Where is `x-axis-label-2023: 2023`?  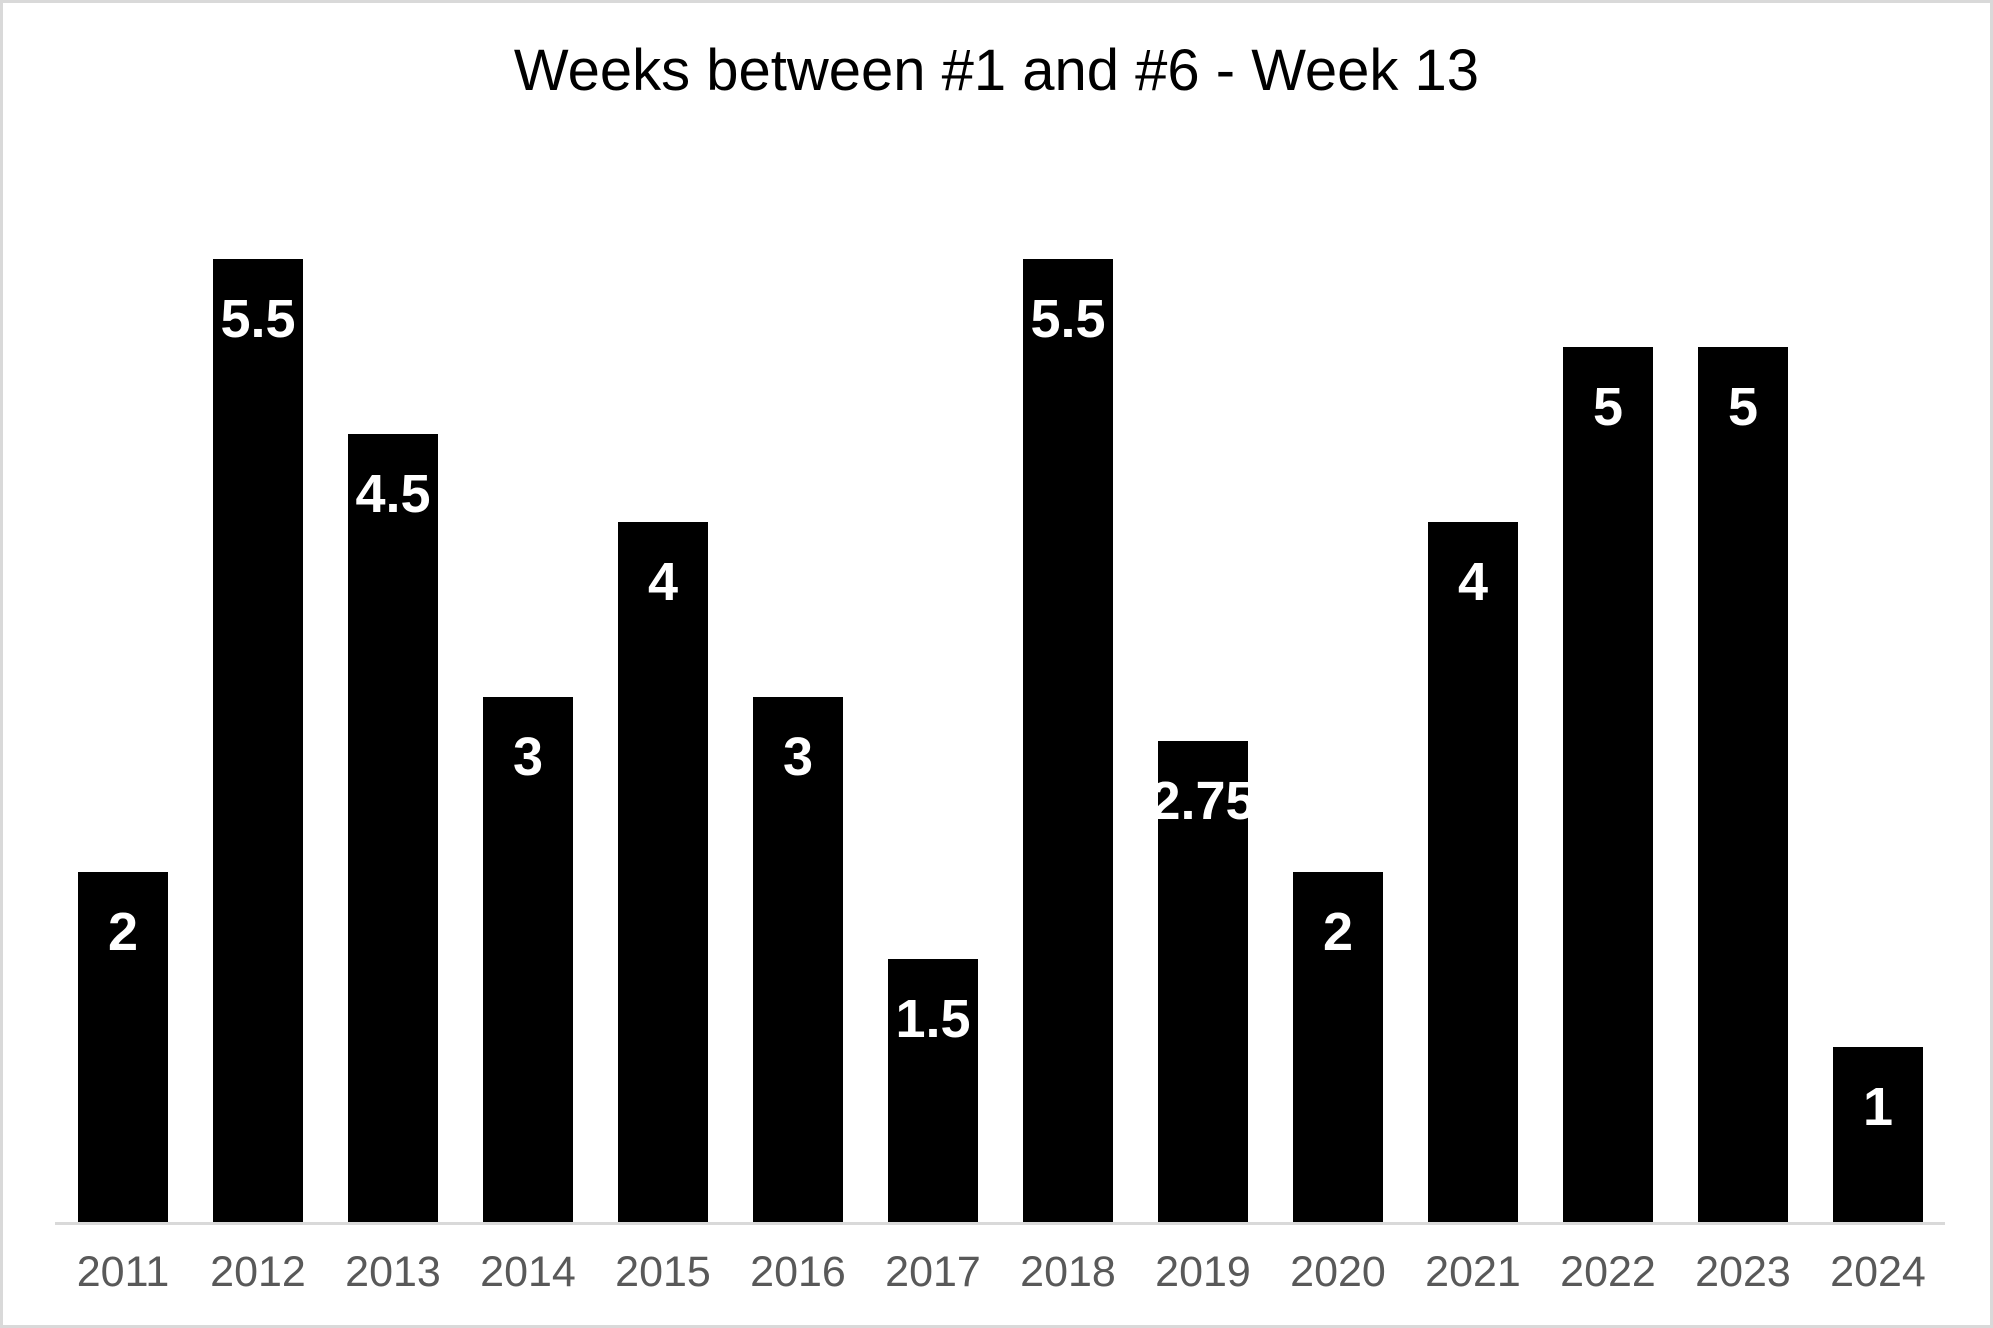 x-axis-label-2023: 2023 is located at coordinates (1743, 1272).